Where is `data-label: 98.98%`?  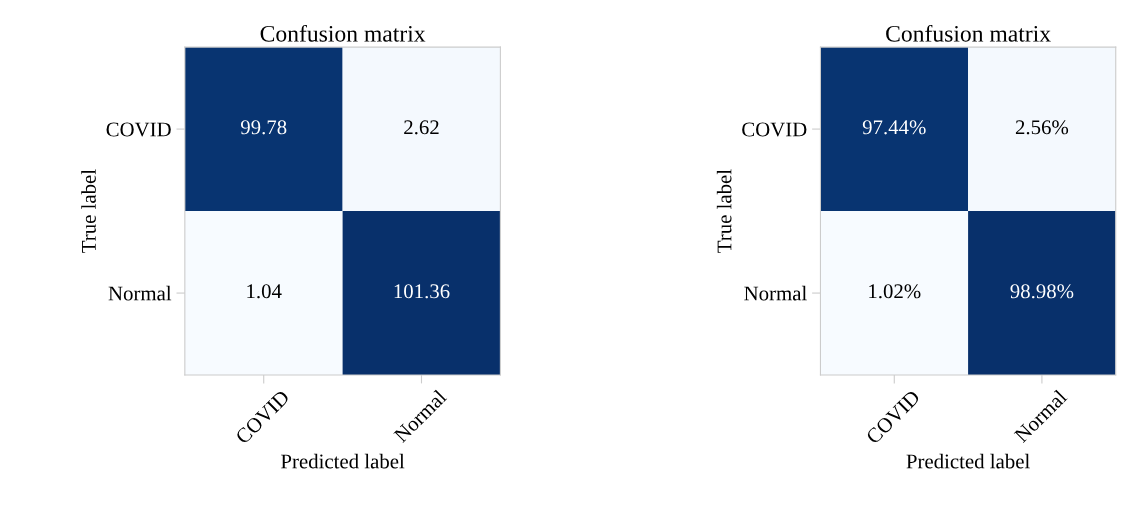
data-label: 98.98% is located at coordinates (1042, 291).